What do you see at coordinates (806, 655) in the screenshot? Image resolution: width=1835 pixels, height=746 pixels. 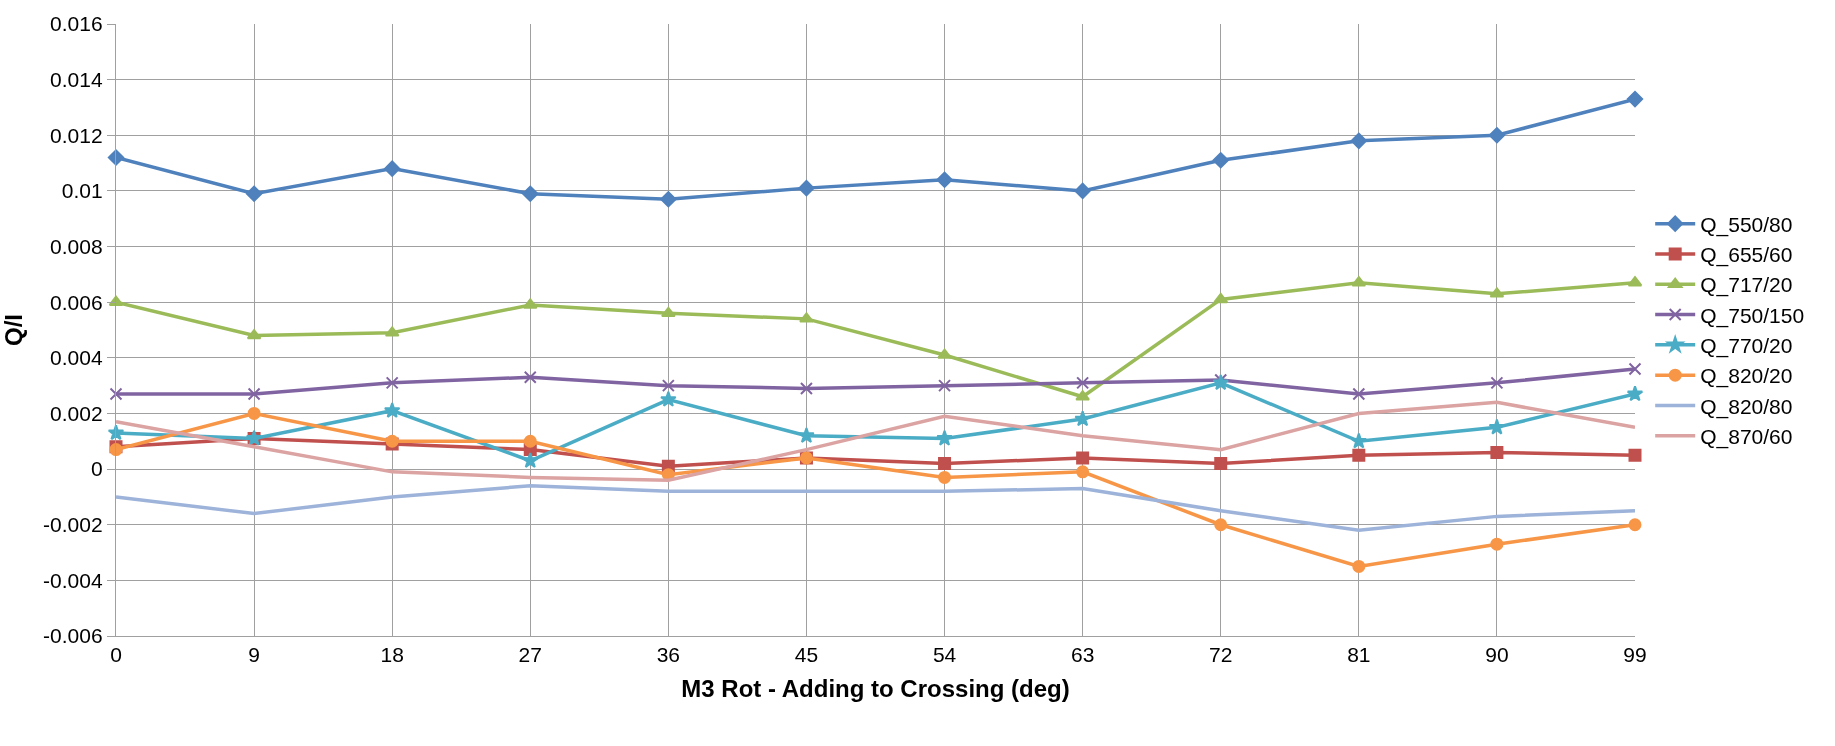 I see `x-tick-label: 45` at bounding box center [806, 655].